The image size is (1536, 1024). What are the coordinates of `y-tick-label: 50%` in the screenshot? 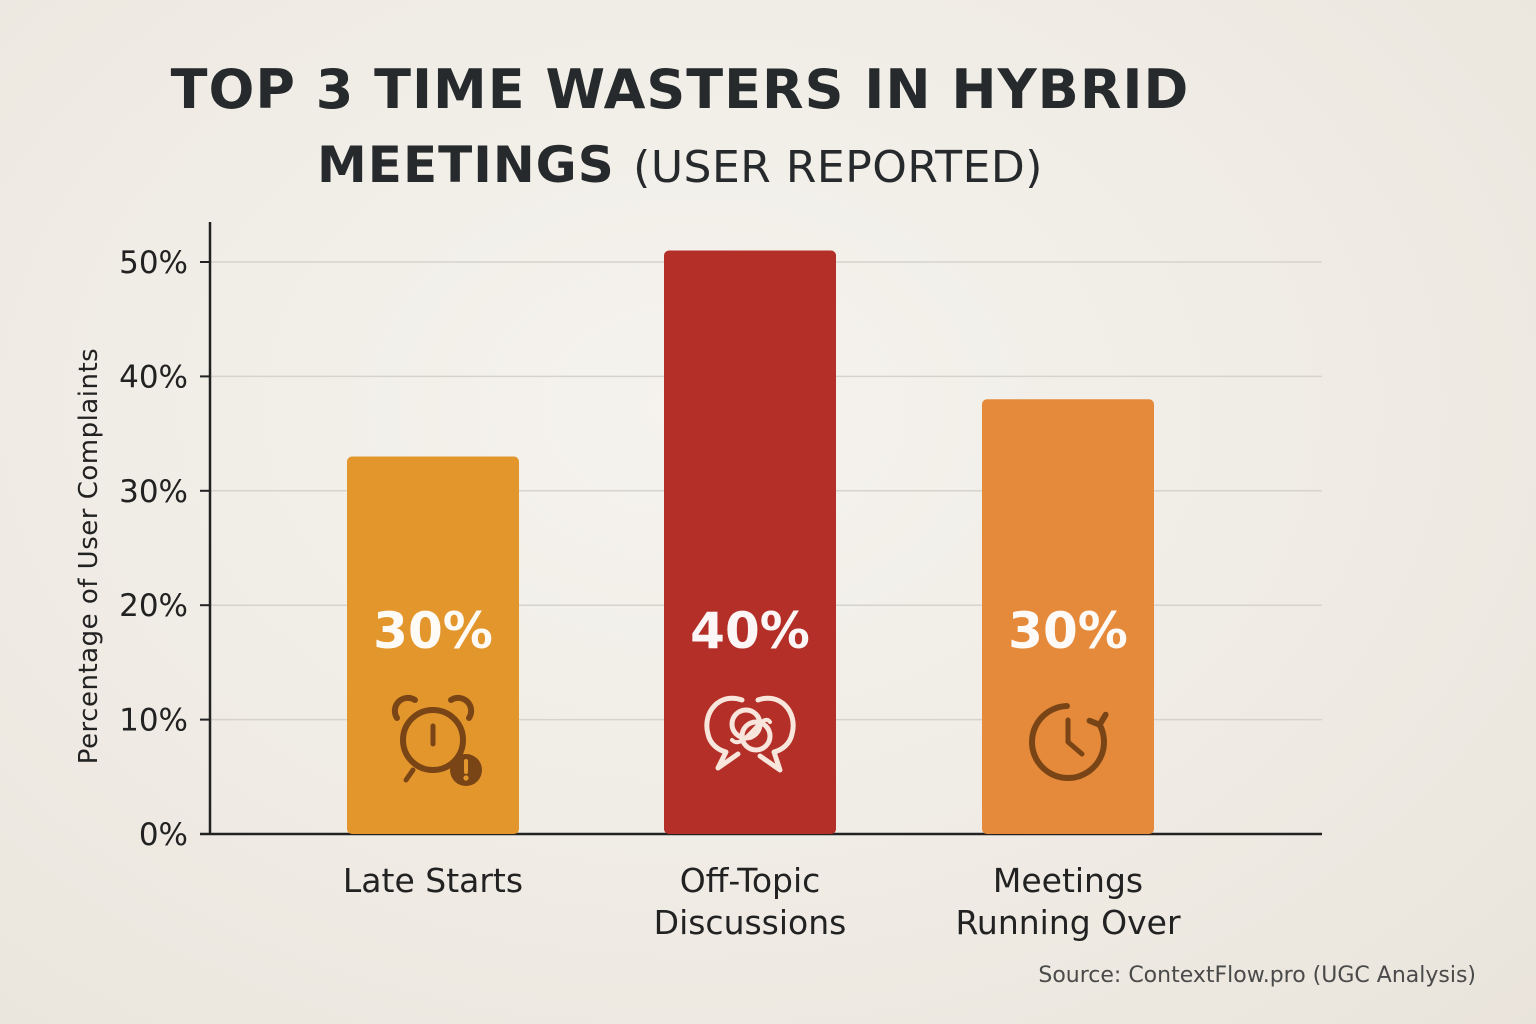 It's located at (153, 263).